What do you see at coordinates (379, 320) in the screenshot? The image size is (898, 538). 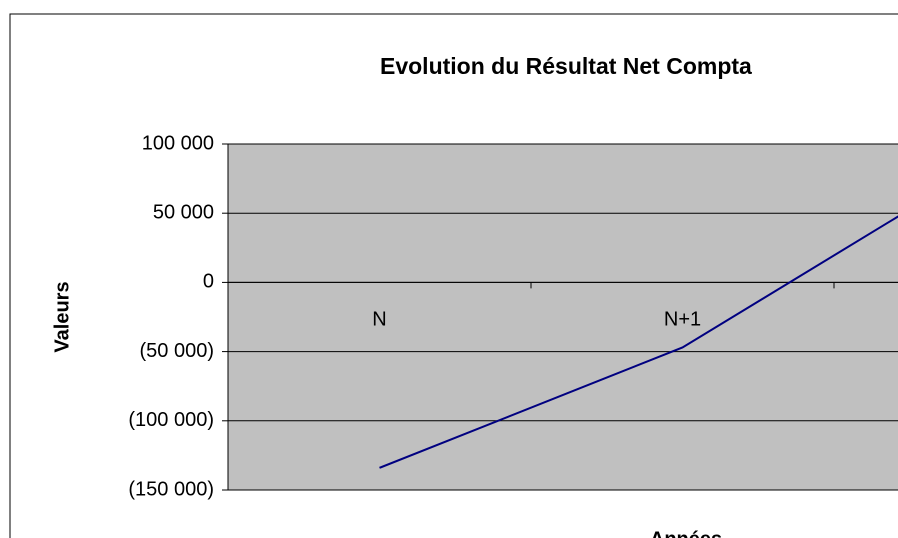 I see `x-tick-label: N` at bounding box center [379, 320].